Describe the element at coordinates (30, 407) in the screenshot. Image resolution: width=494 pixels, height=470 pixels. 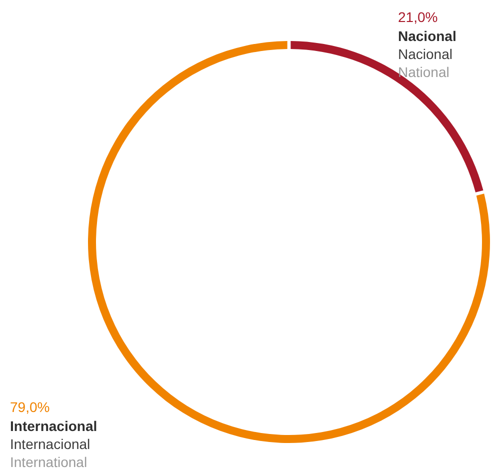
I see `data-label: 79,0%` at that location.